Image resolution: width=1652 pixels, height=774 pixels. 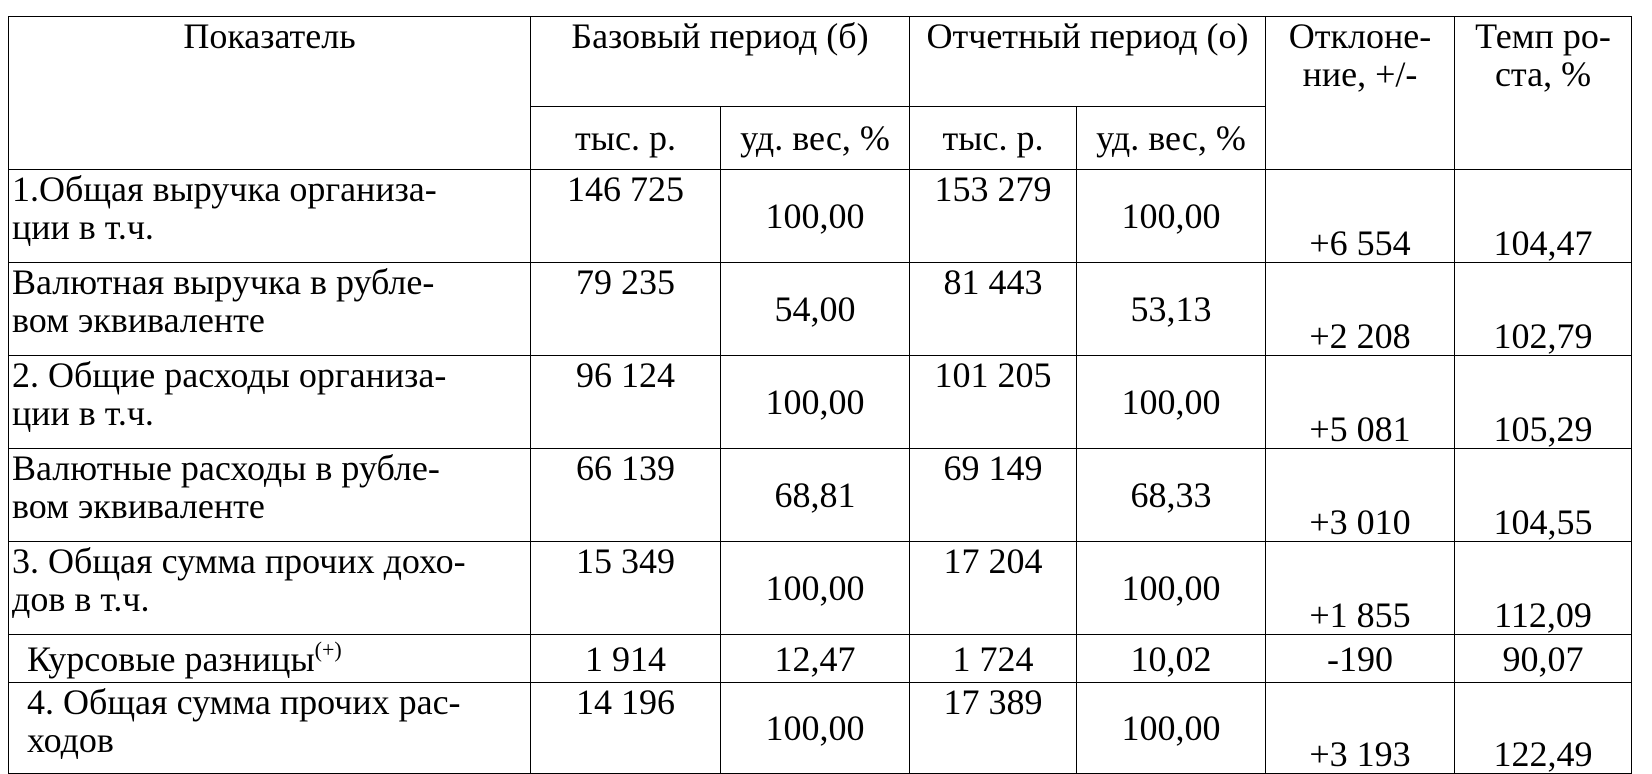 What do you see at coordinates (993, 216) in the screenshot?
I see `value-cell: 153 279` at bounding box center [993, 216].